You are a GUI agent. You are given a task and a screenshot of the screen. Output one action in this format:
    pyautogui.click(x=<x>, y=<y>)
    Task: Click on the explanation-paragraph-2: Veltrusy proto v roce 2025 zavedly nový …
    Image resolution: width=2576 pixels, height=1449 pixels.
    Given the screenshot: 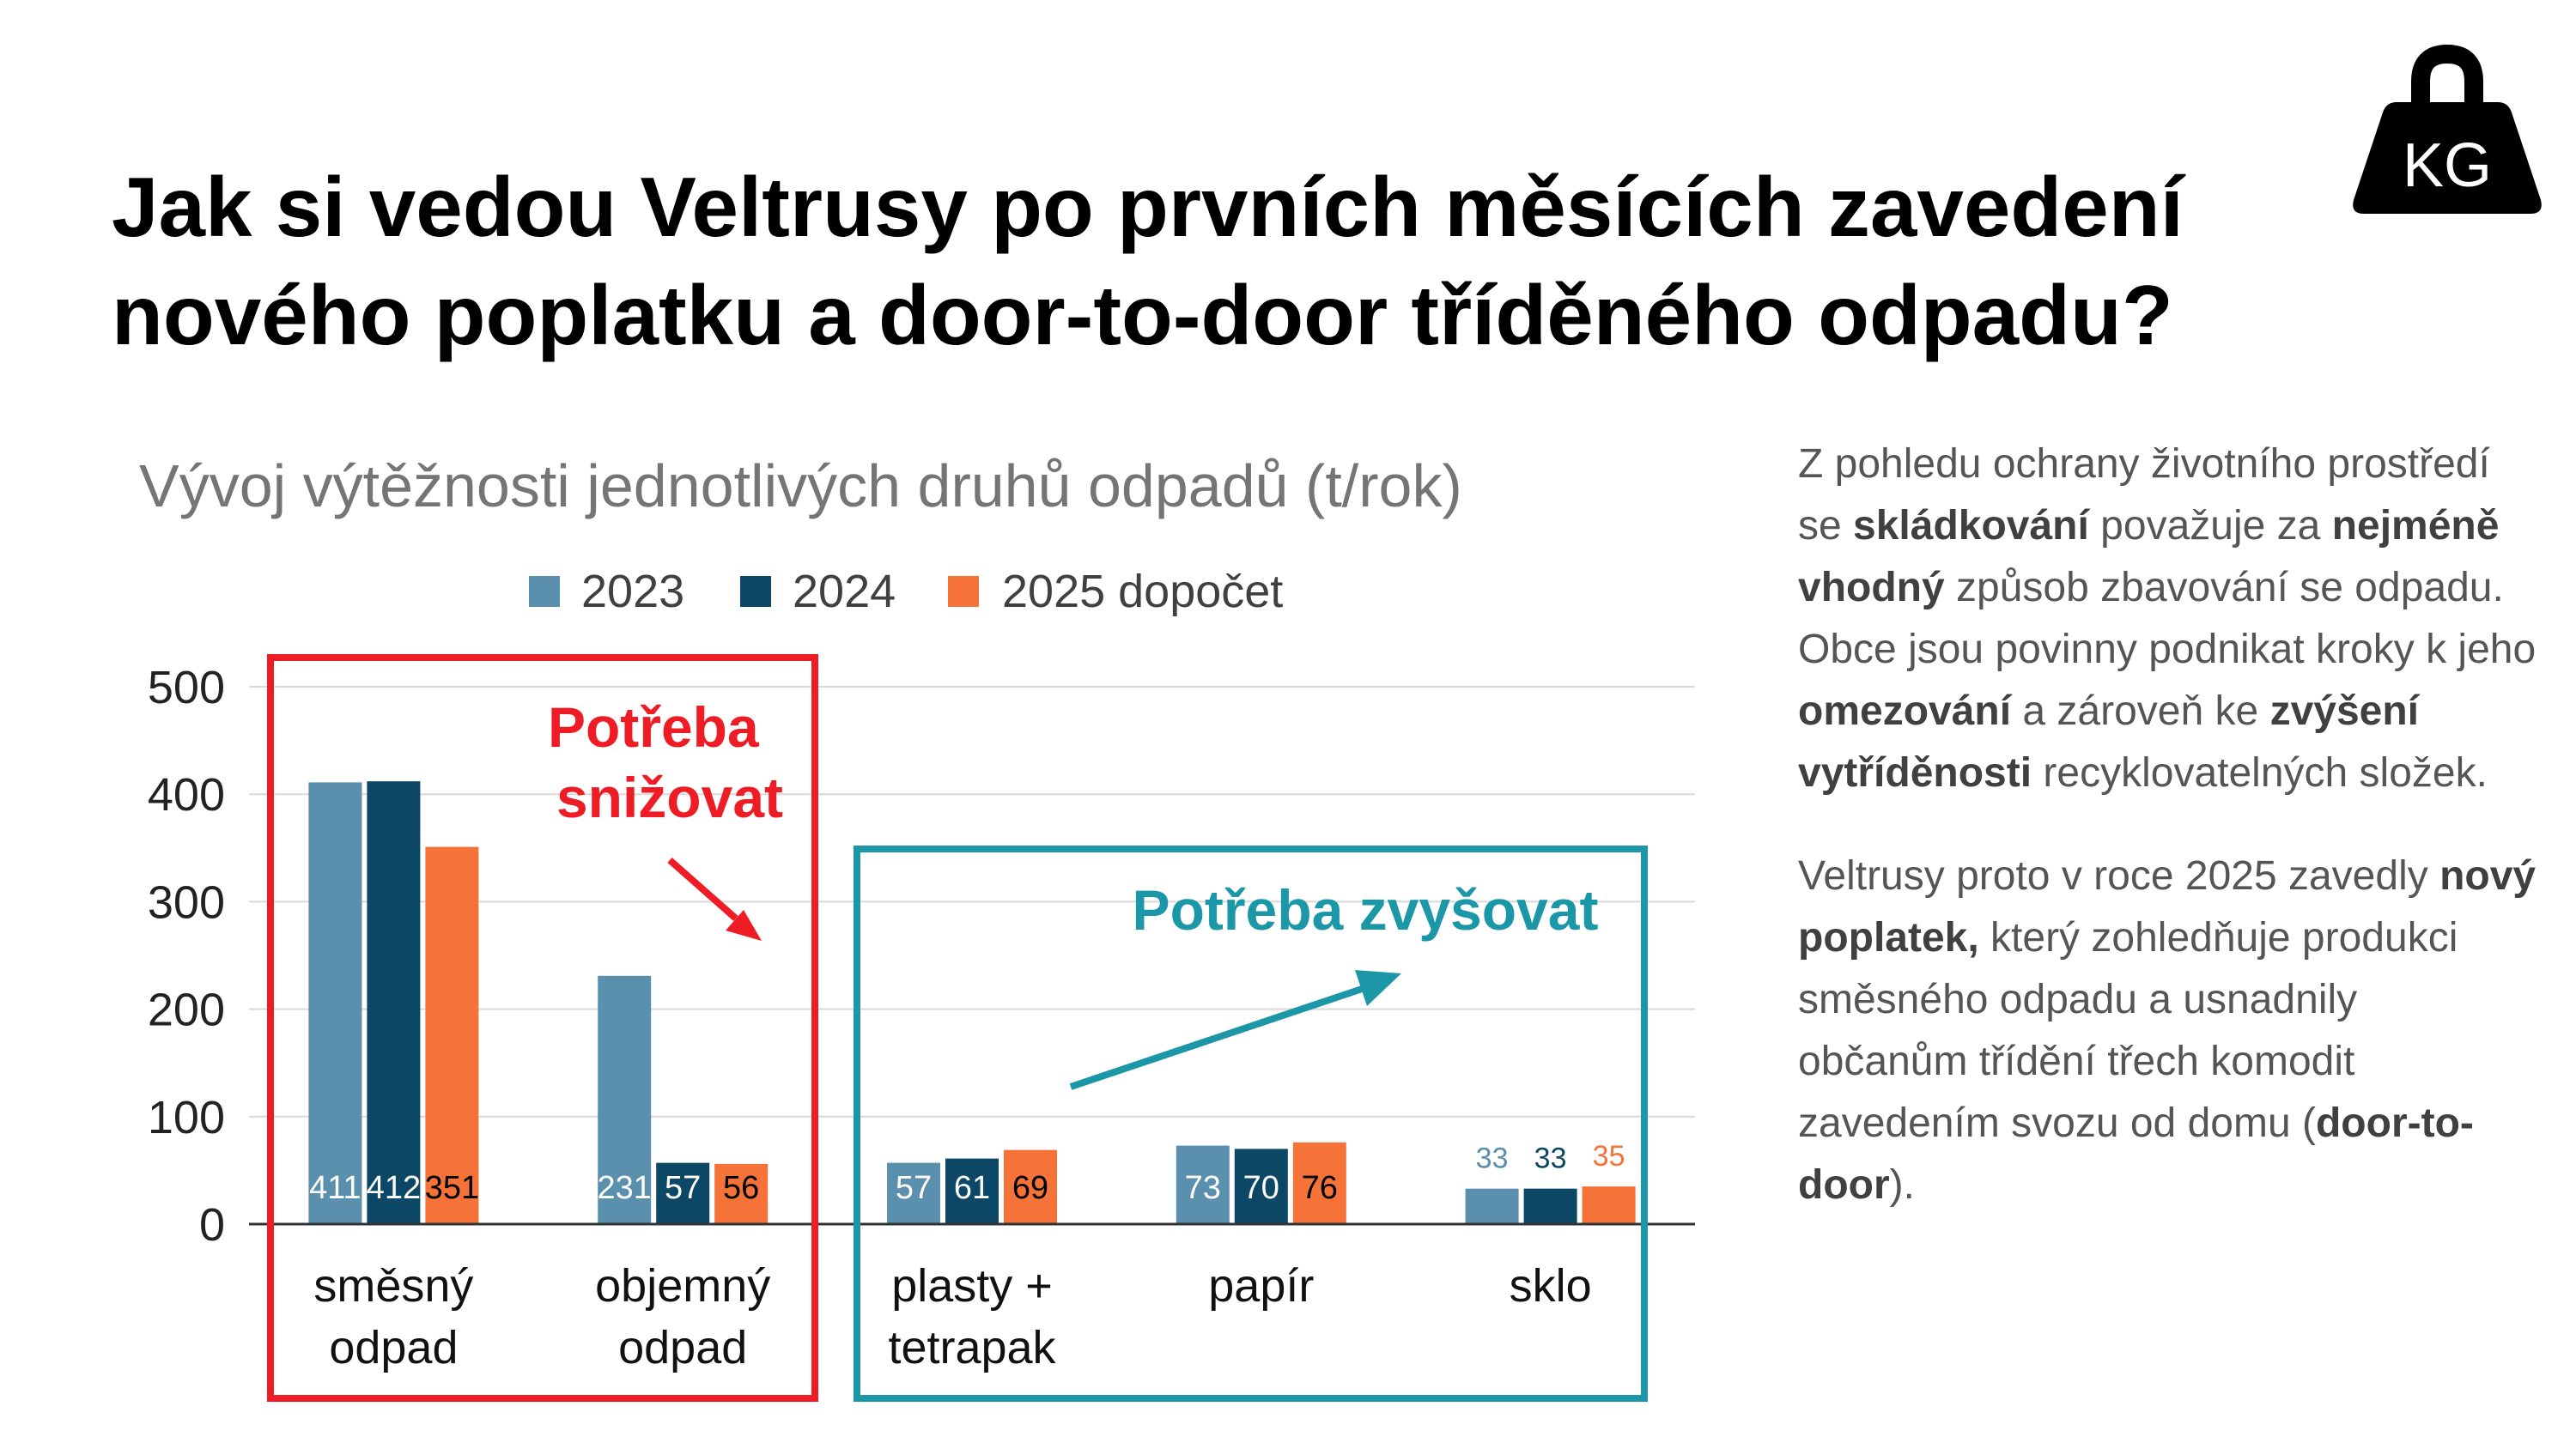 What is the action you would take?
    pyautogui.click(x=2167, y=1031)
    